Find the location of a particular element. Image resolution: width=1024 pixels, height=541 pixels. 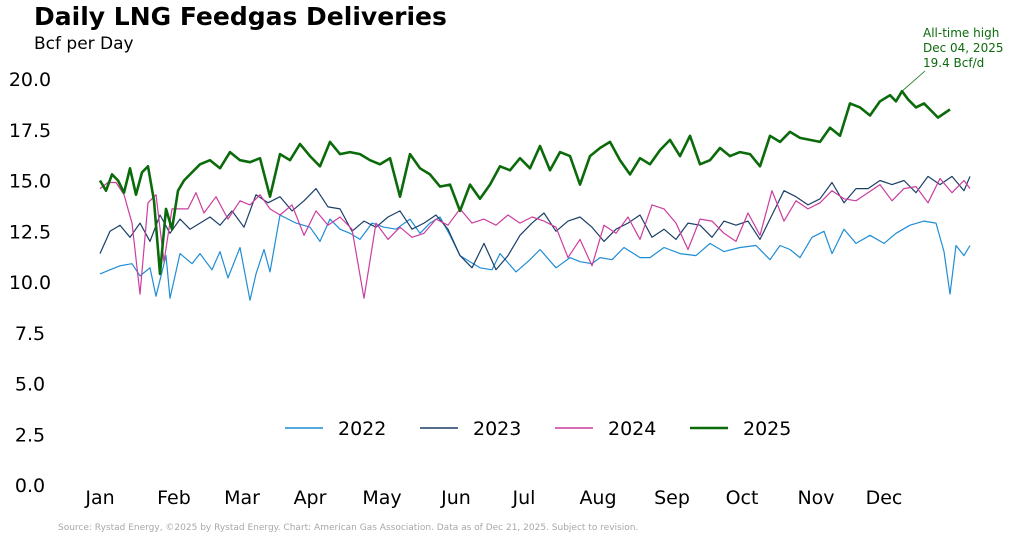

annotation-text: Dec 04, 2025 is located at coordinates (963, 48).